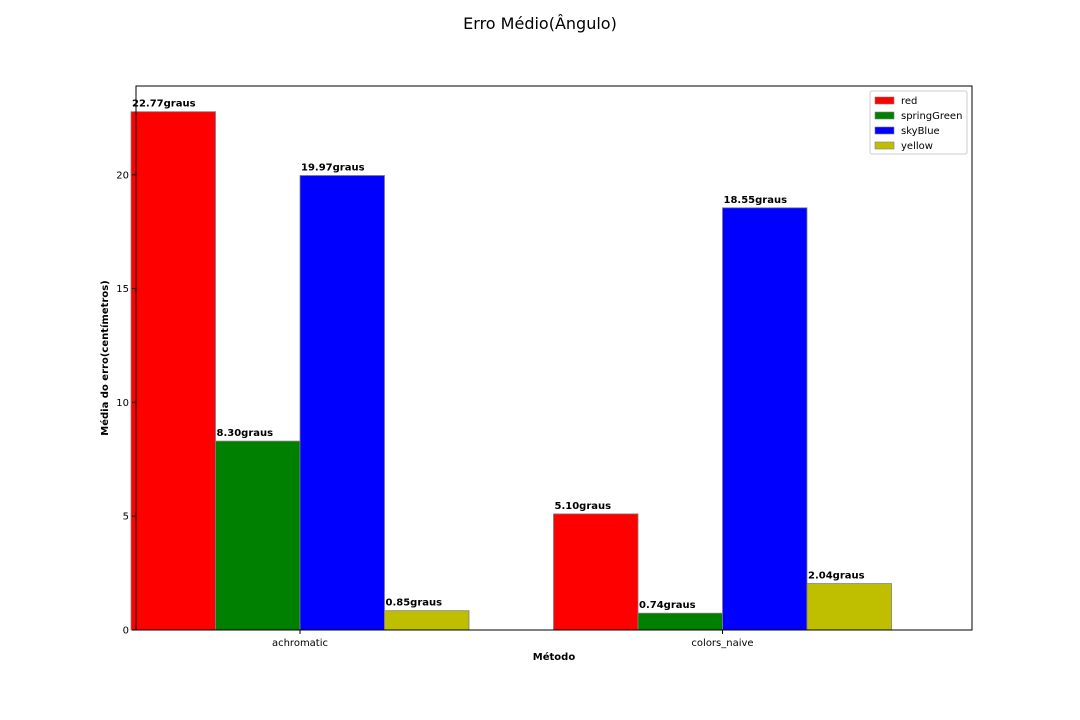  I want to click on x-tick-label-achromatic: achromatic, so click(300, 643).